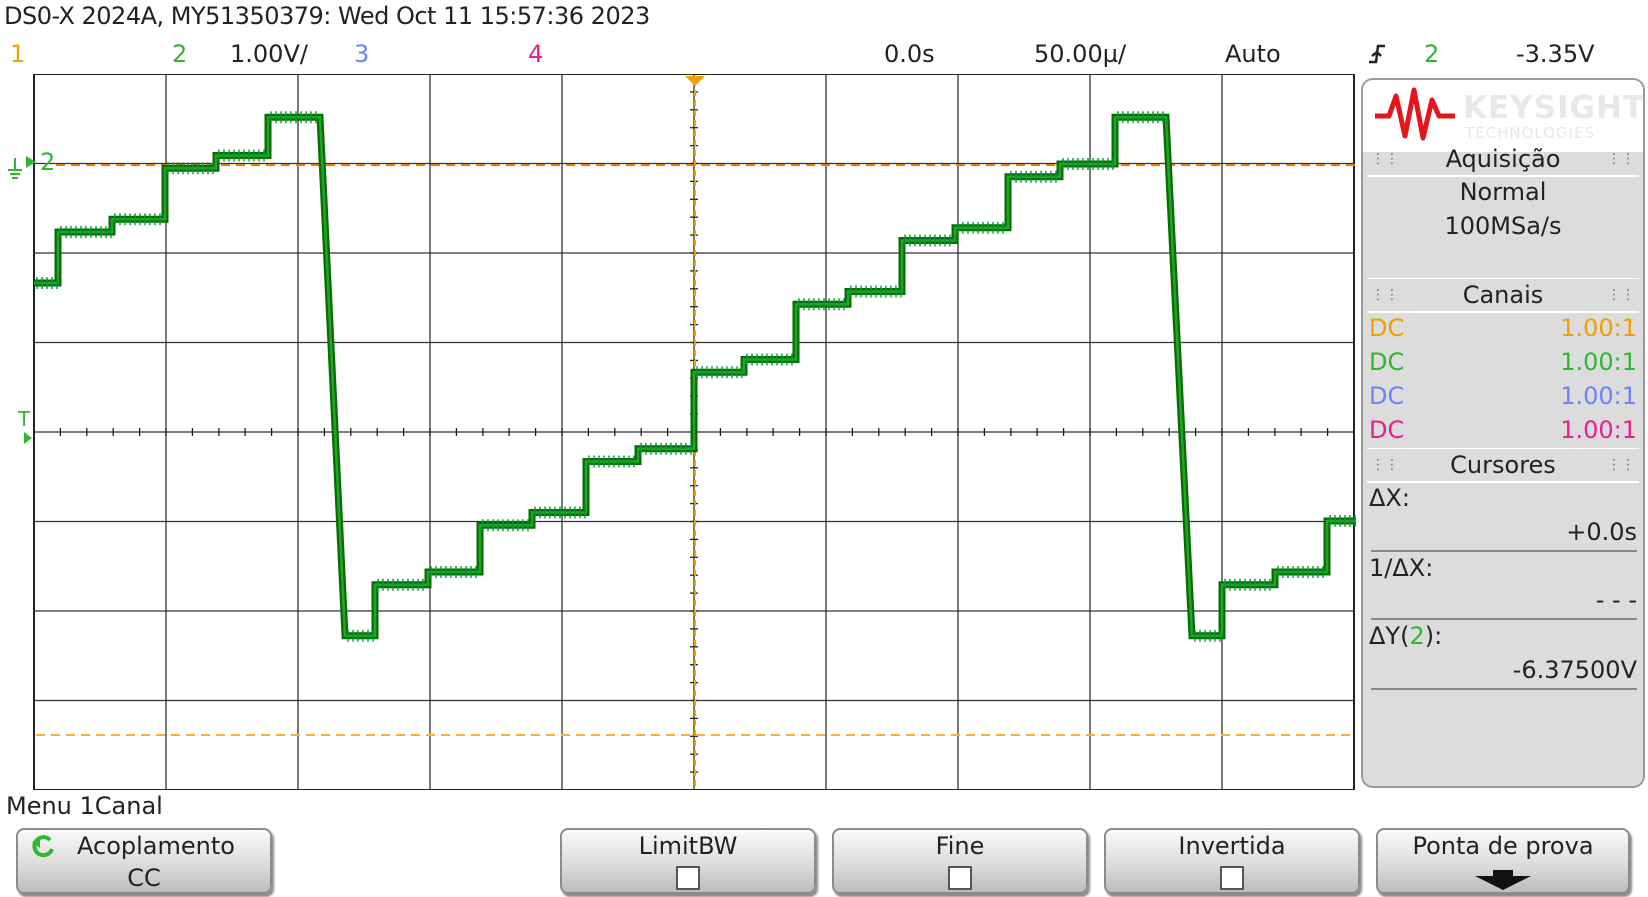 The width and height of the screenshot is (1648, 897). I want to click on rotate-knob-icon, so click(43, 849).